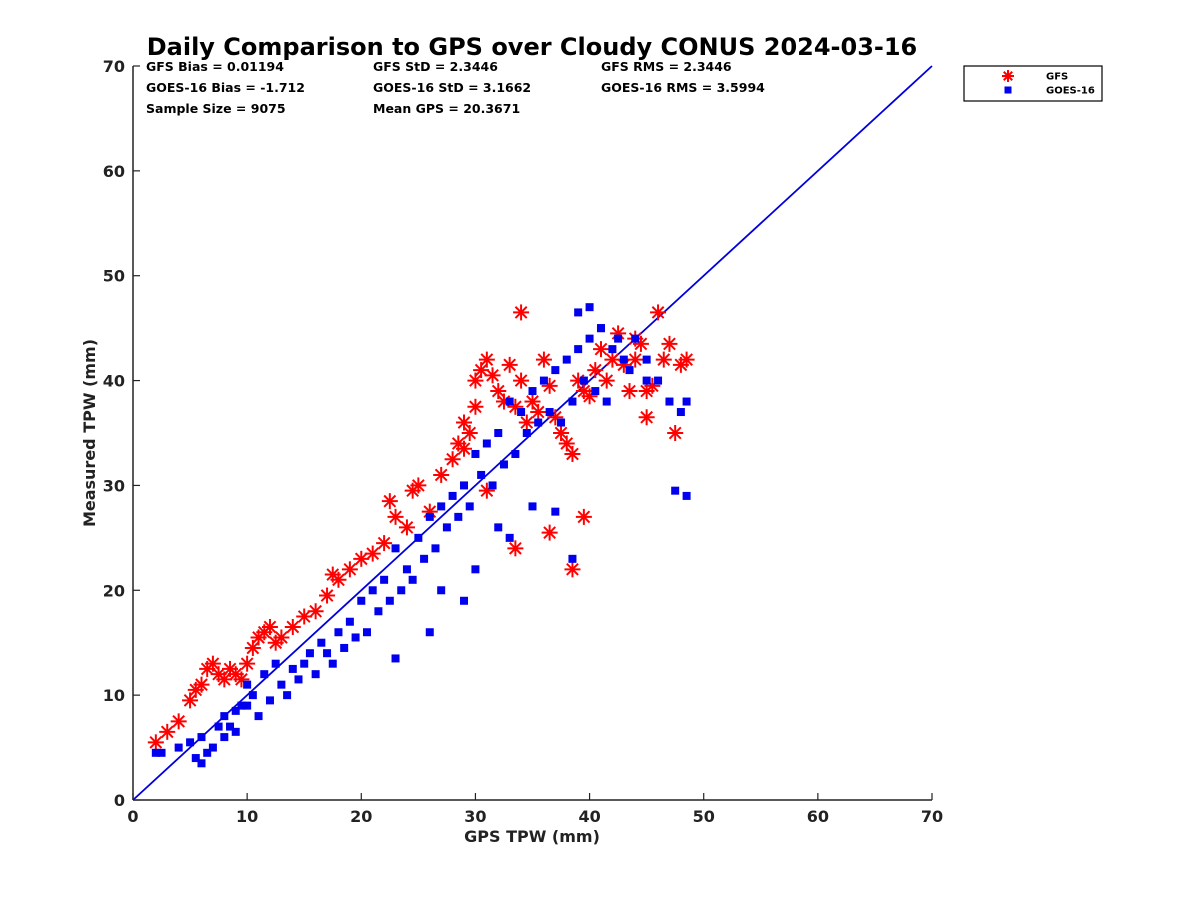 The height and width of the screenshot is (900, 1200). Describe the element at coordinates (1057, 77) in the screenshot. I see `legend-label: GFS` at that location.